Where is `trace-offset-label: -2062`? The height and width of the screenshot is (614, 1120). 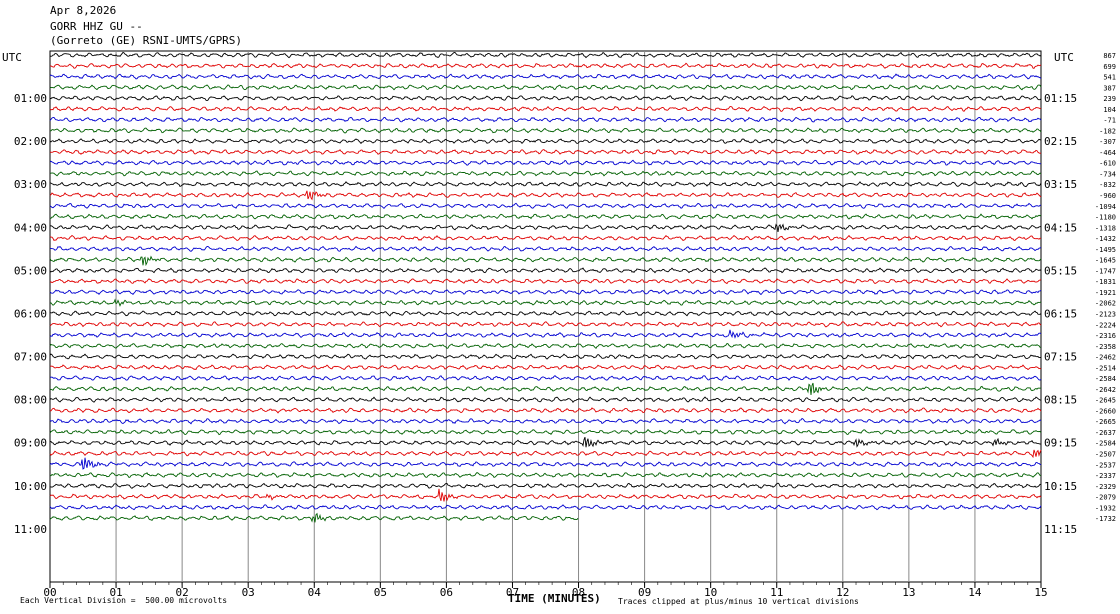 trace-offset-label: -2062 is located at coordinates (1105, 304).